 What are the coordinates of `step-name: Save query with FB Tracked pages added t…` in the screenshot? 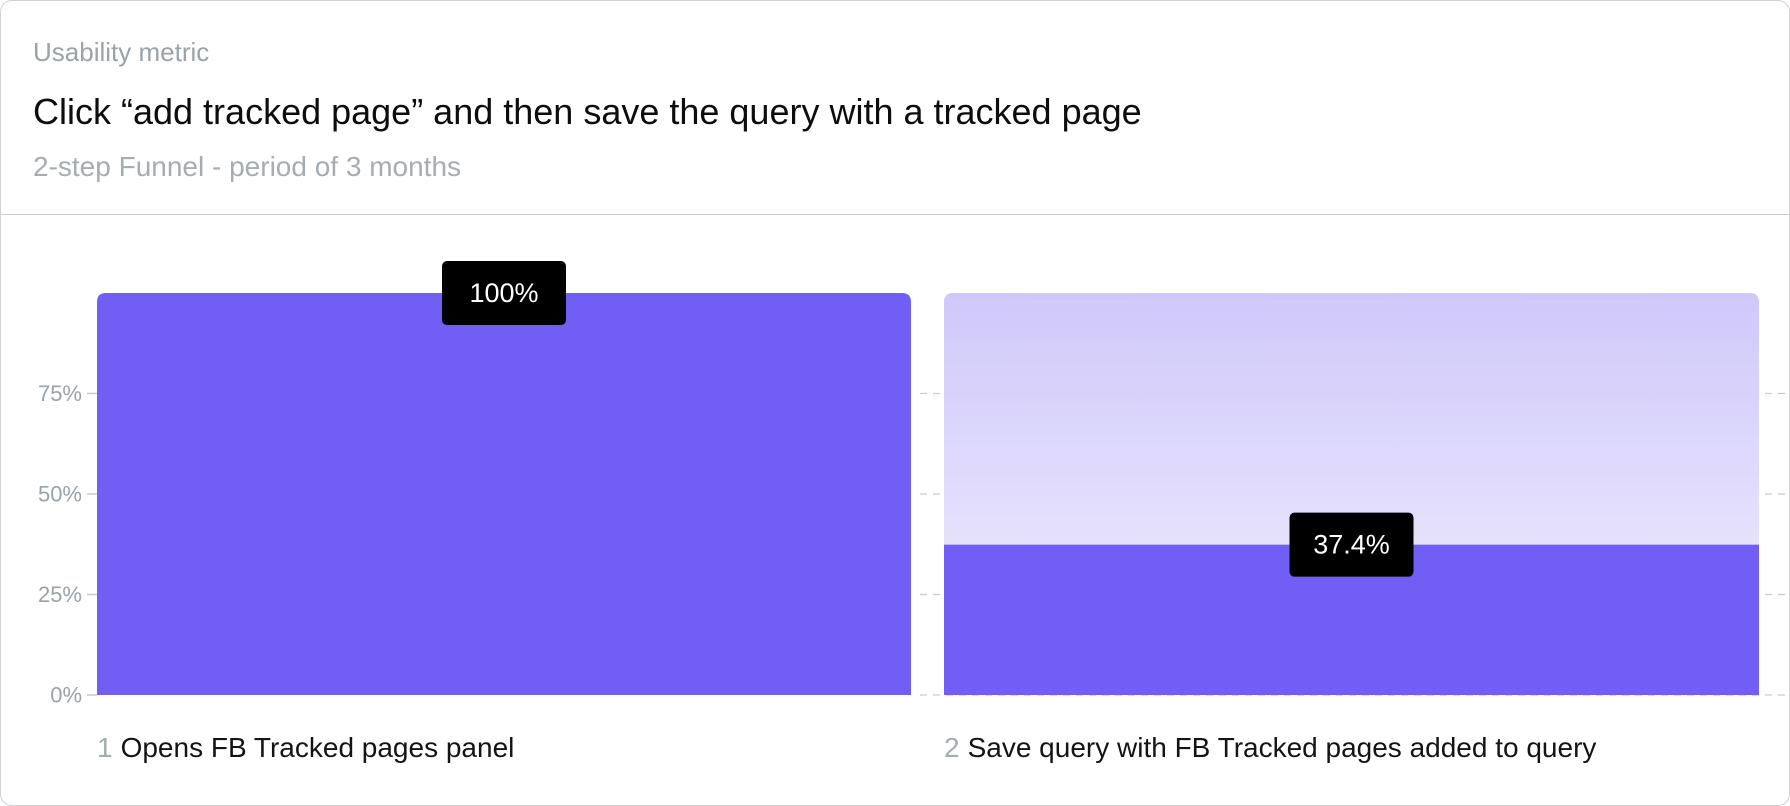 It's located at (1282, 747).